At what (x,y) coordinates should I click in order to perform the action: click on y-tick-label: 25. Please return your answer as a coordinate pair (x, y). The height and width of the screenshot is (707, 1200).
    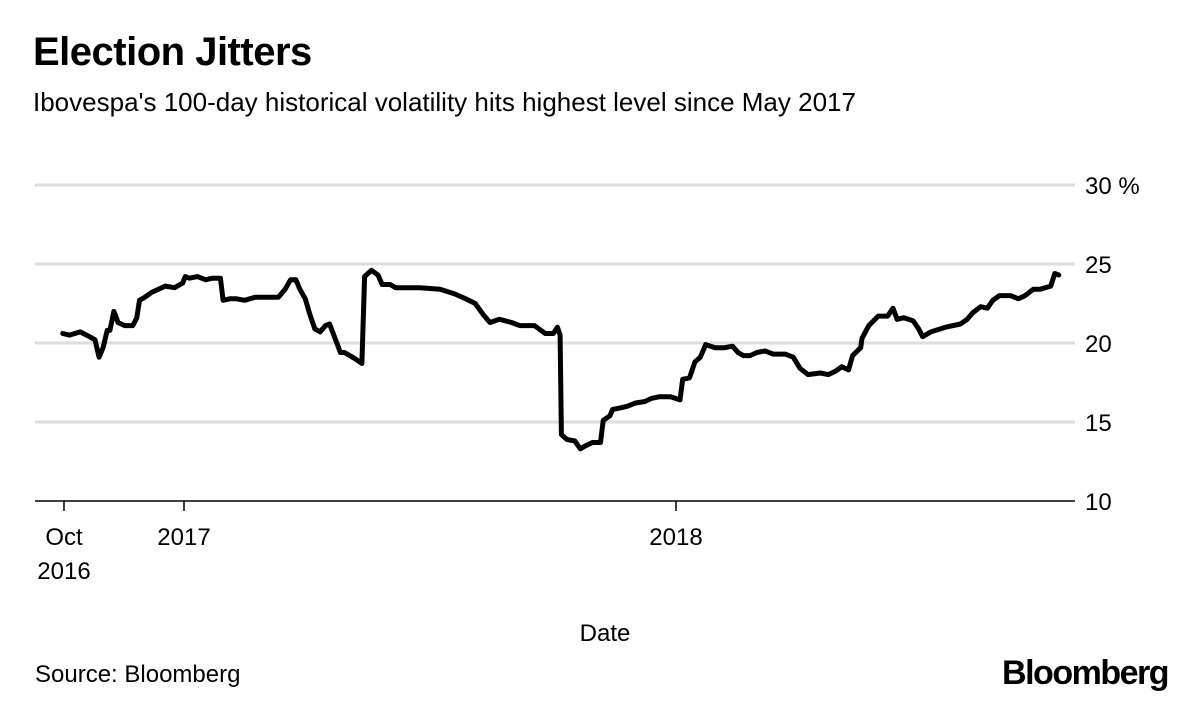
    Looking at the image, I should click on (1098, 265).